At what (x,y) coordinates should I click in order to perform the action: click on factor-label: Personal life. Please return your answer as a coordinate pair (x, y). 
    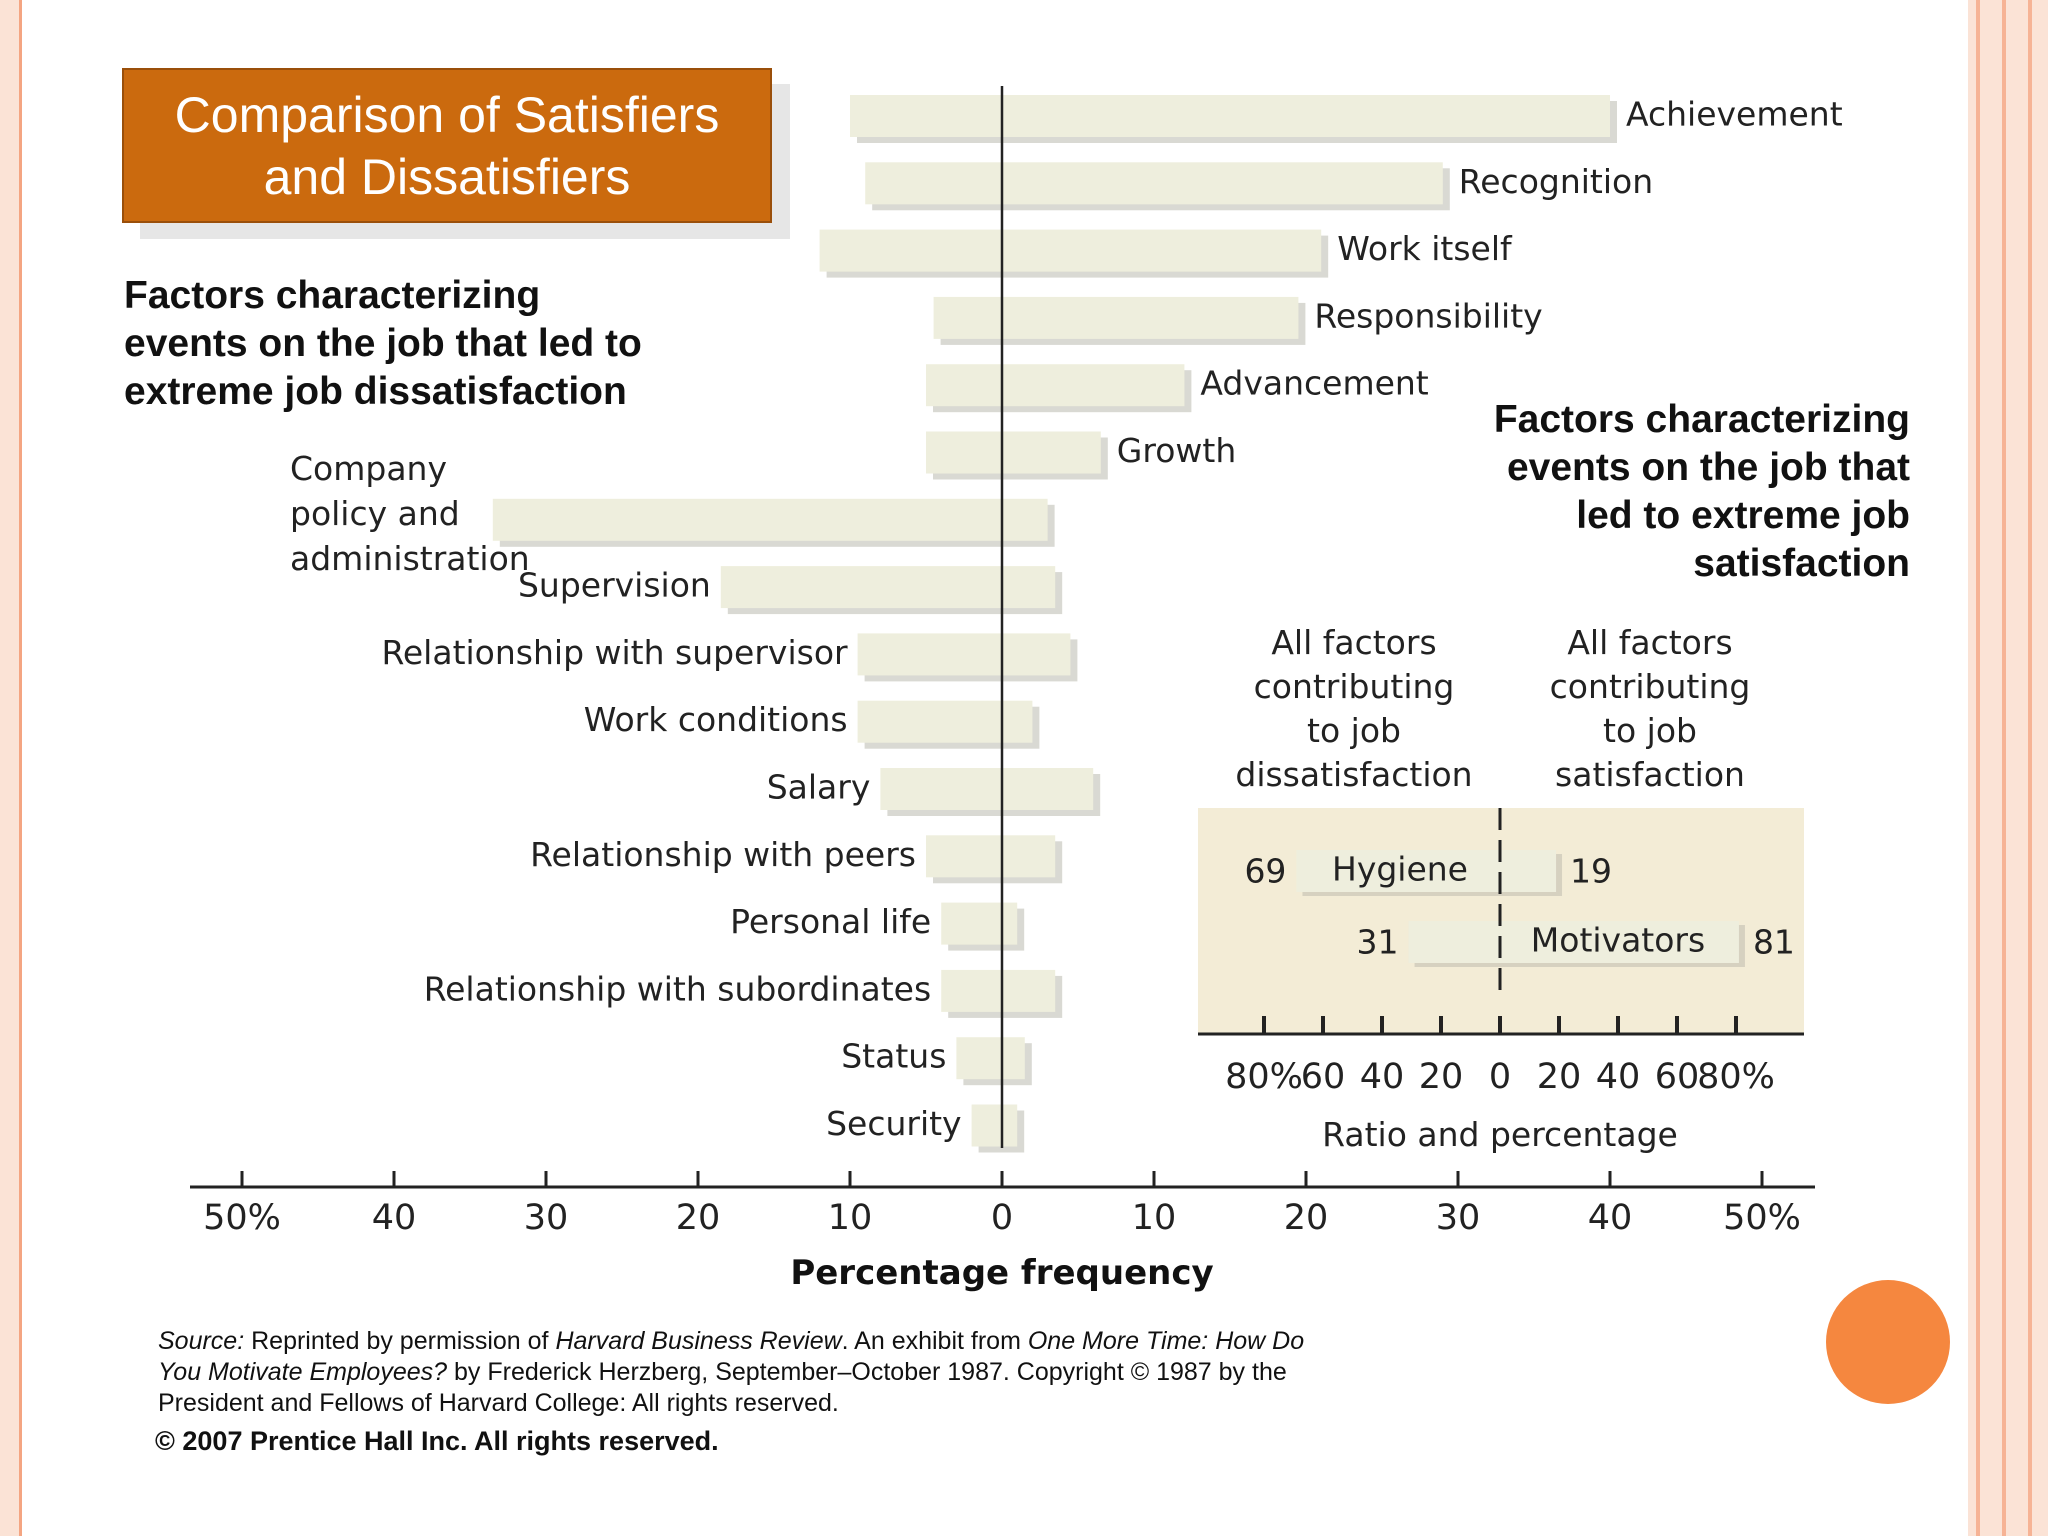
    Looking at the image, I should click on (830, 921).